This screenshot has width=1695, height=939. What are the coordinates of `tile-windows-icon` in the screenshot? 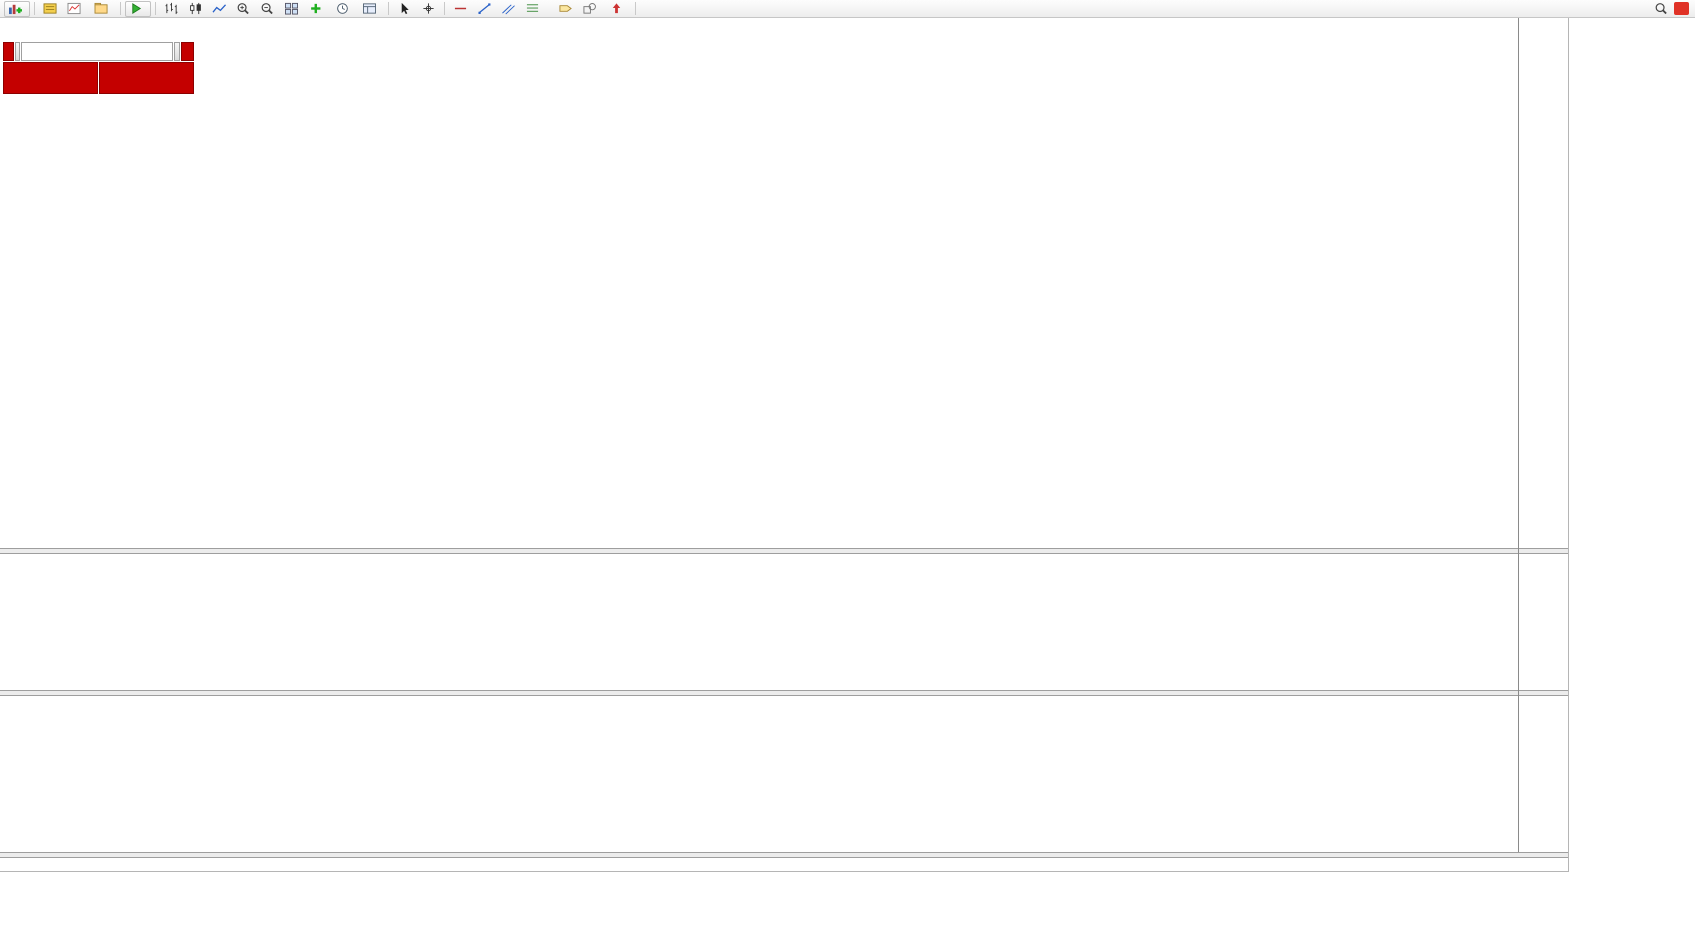 It's located at (291, 8).